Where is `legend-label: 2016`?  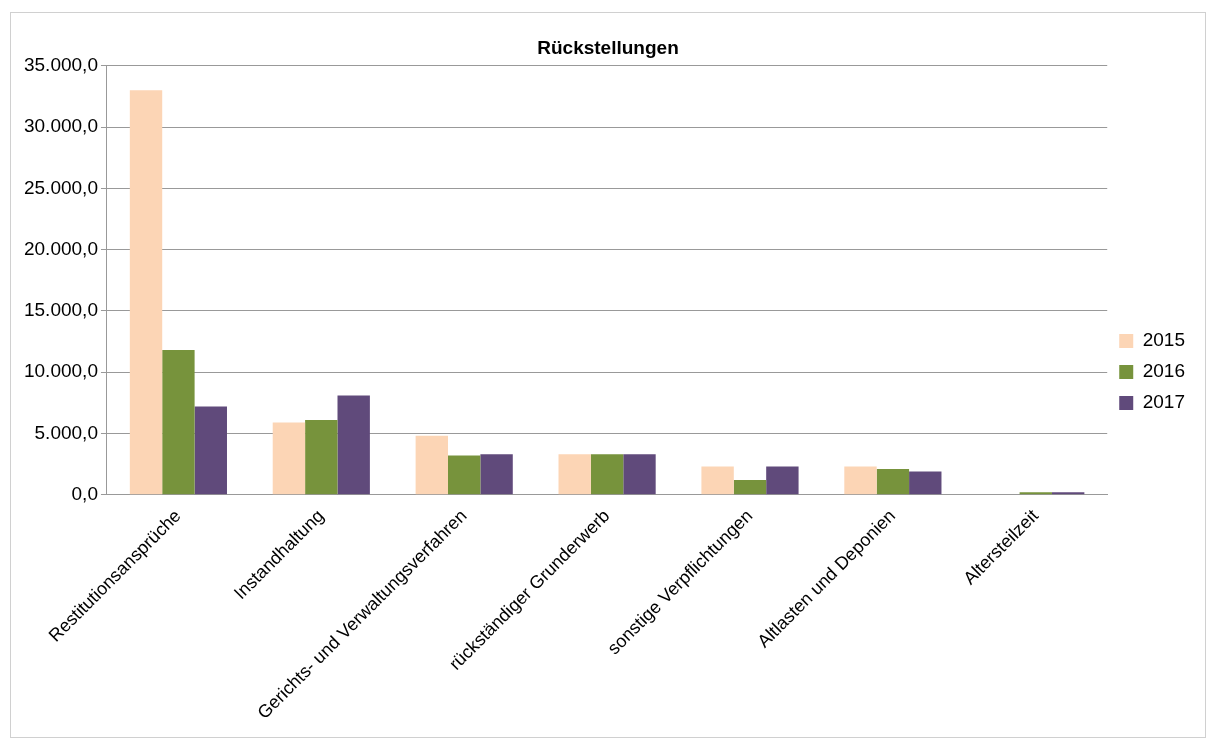
legend-label: 2016 is located at coordinates (1164, 371).